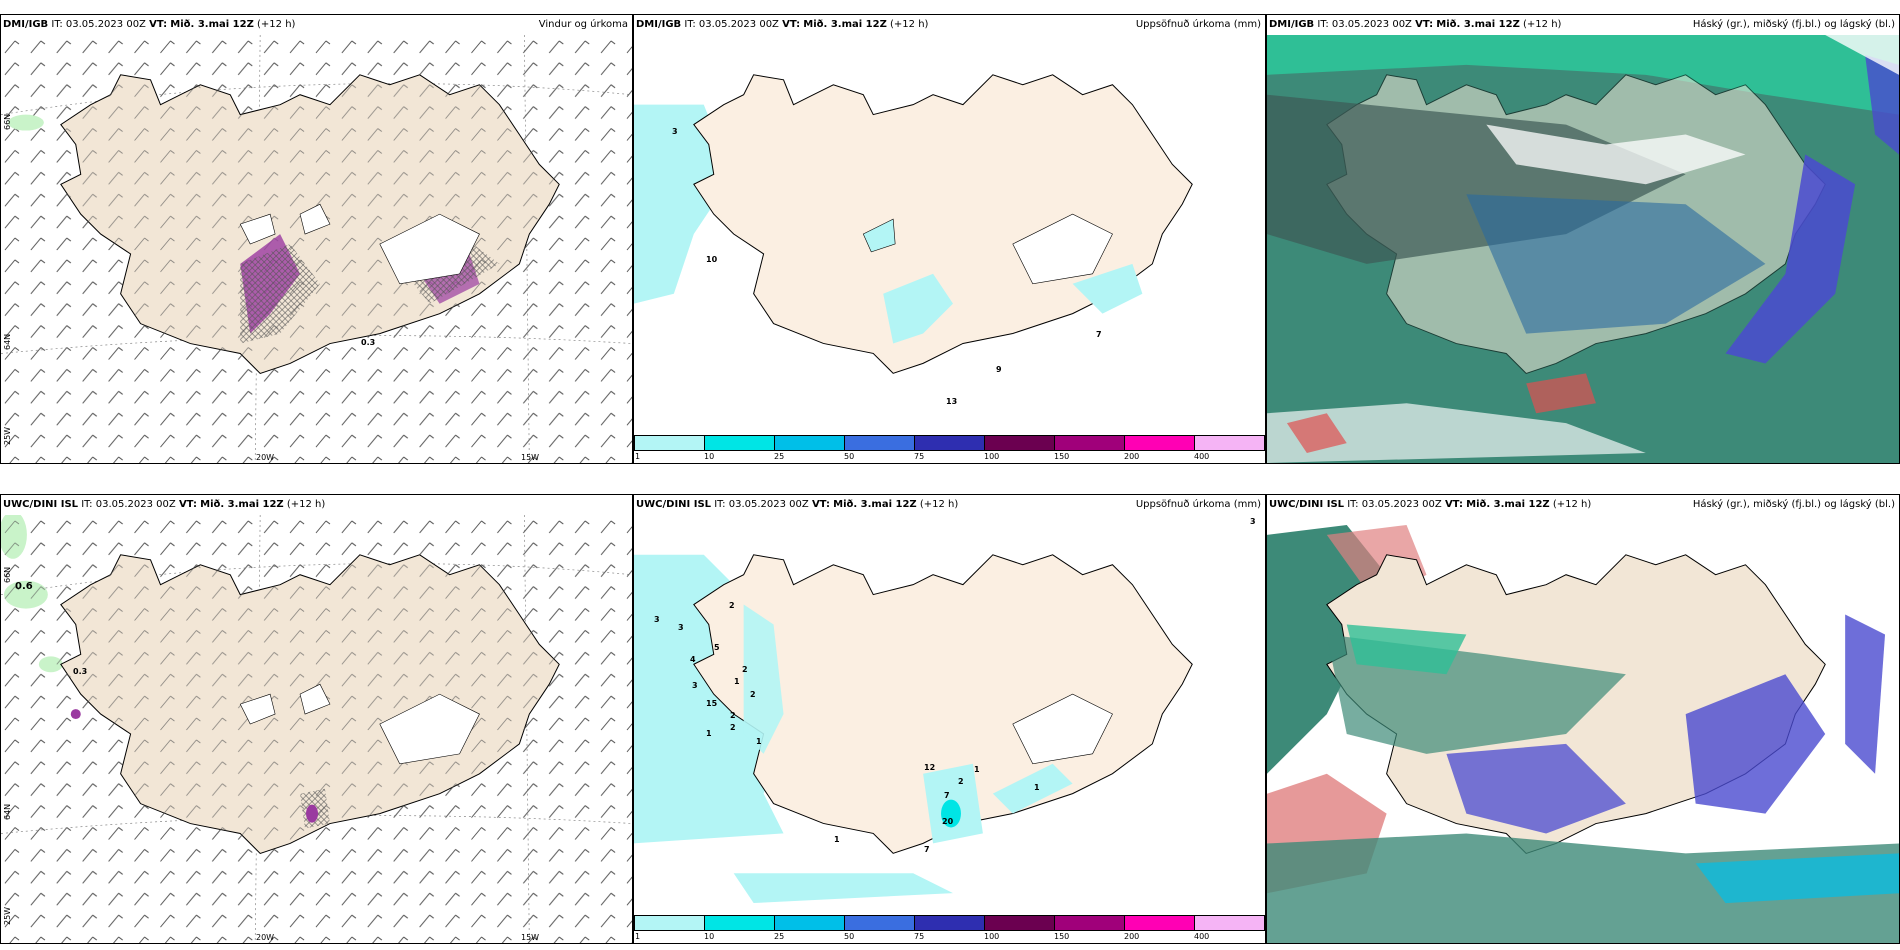 The width and height of the screenshot is (1900, 950). What do you see at coordinates (919, 936) in the screenshot?
I see `colorbar-tick: 75` at bounding box center [919, 936].